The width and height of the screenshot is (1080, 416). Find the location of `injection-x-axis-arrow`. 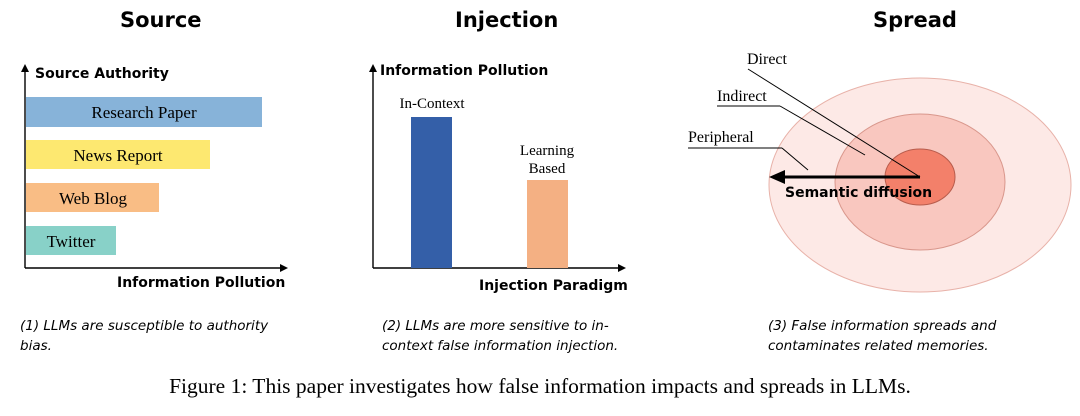

injection-x-axis-arrow is located at coordinates (622, 268).